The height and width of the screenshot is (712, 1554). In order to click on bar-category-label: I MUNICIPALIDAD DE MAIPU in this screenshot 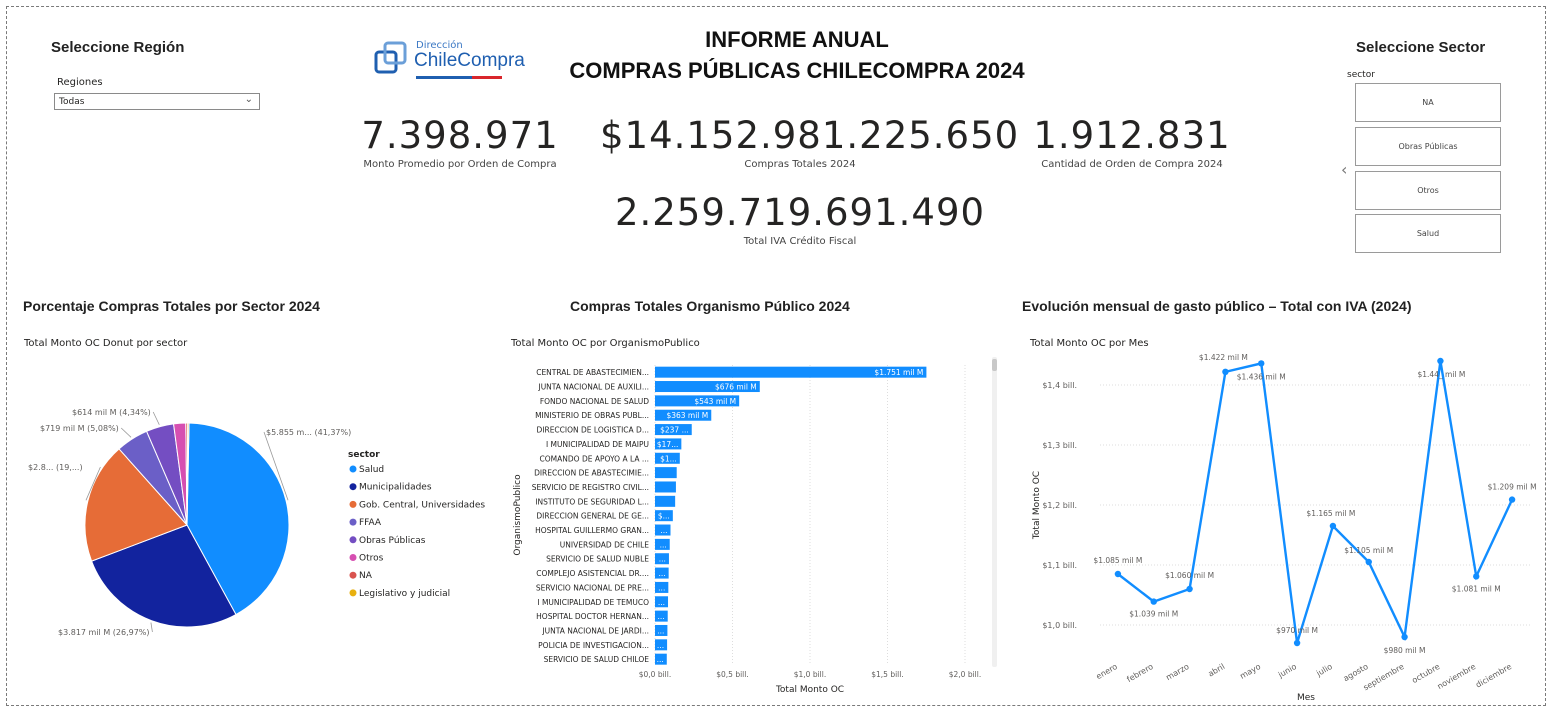, I will do `click(597, 444)`.